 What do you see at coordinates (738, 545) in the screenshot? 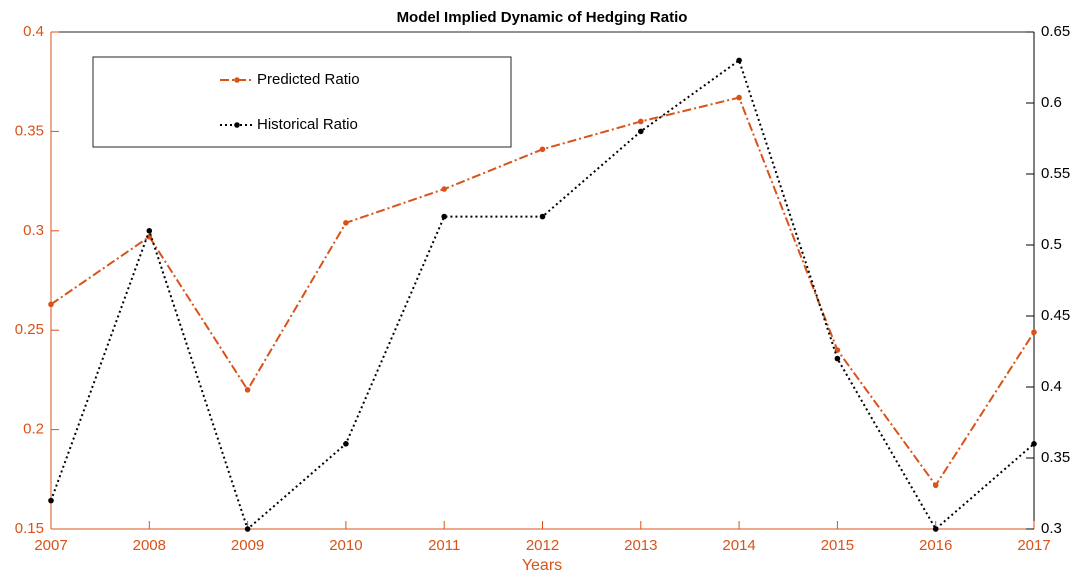
I see `x-tick-label: 2014` at bounding box center [738, 545].